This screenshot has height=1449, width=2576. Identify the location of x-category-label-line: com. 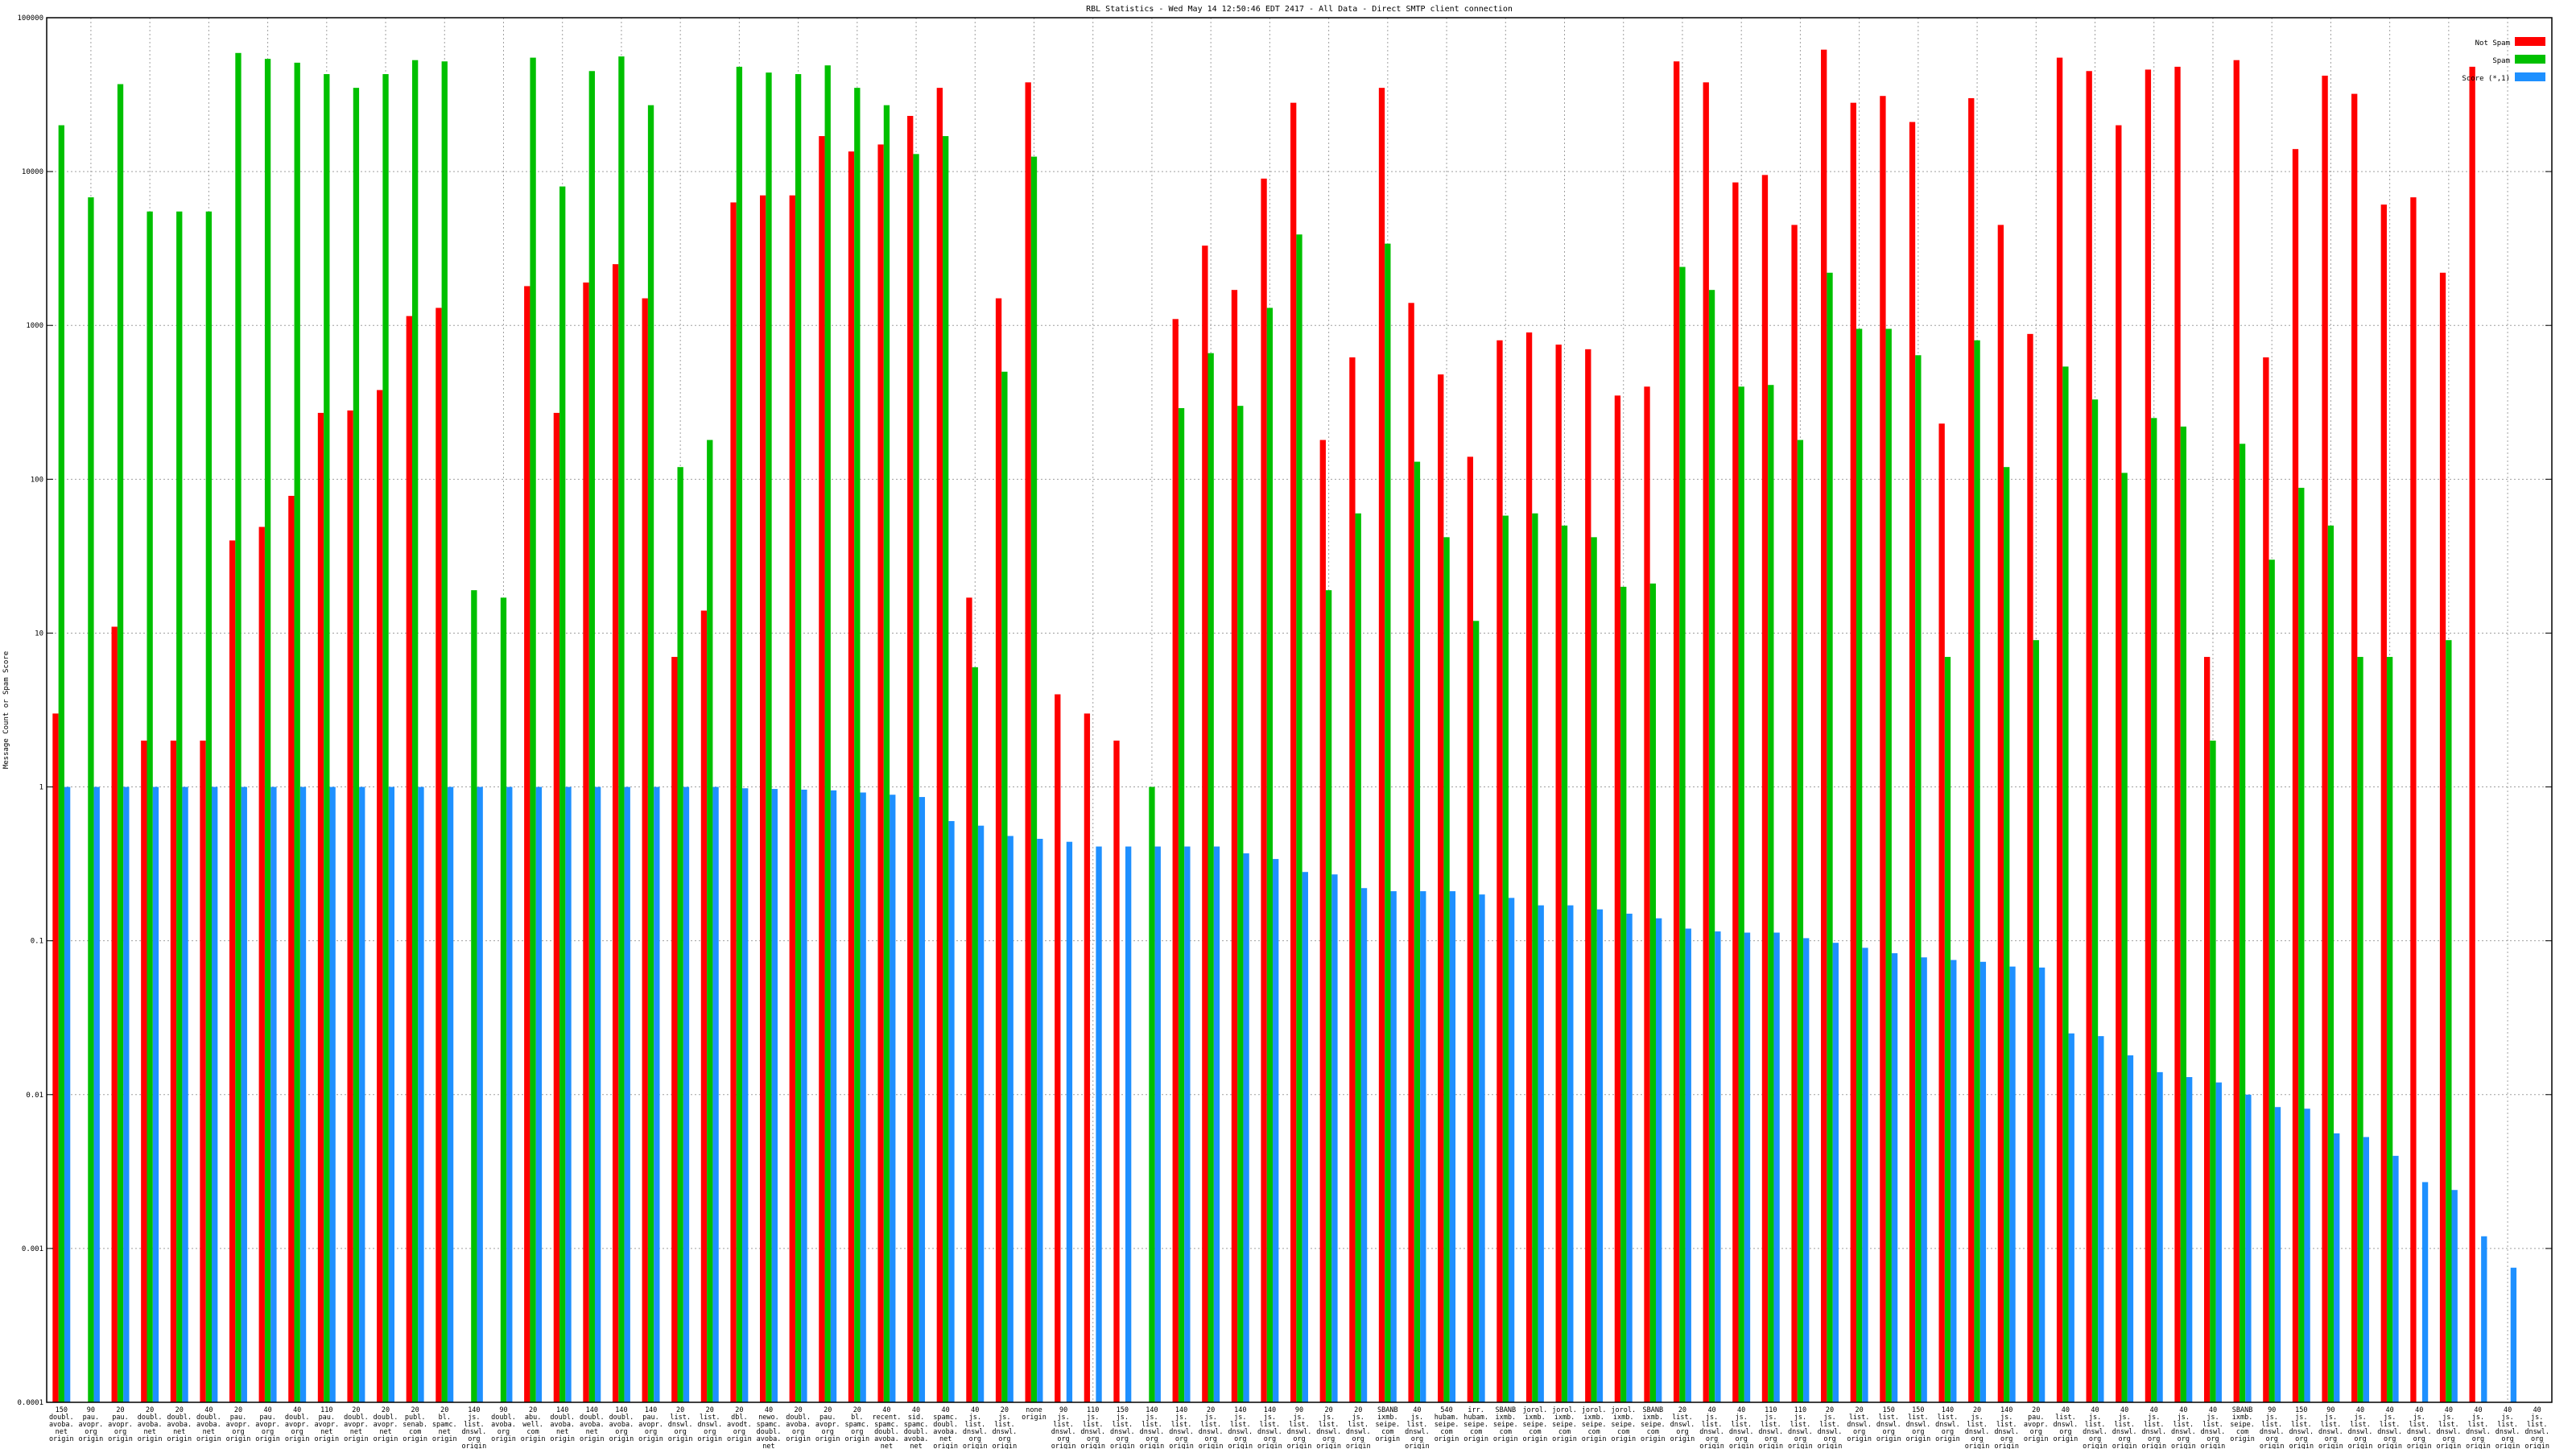
(1653, 1432).